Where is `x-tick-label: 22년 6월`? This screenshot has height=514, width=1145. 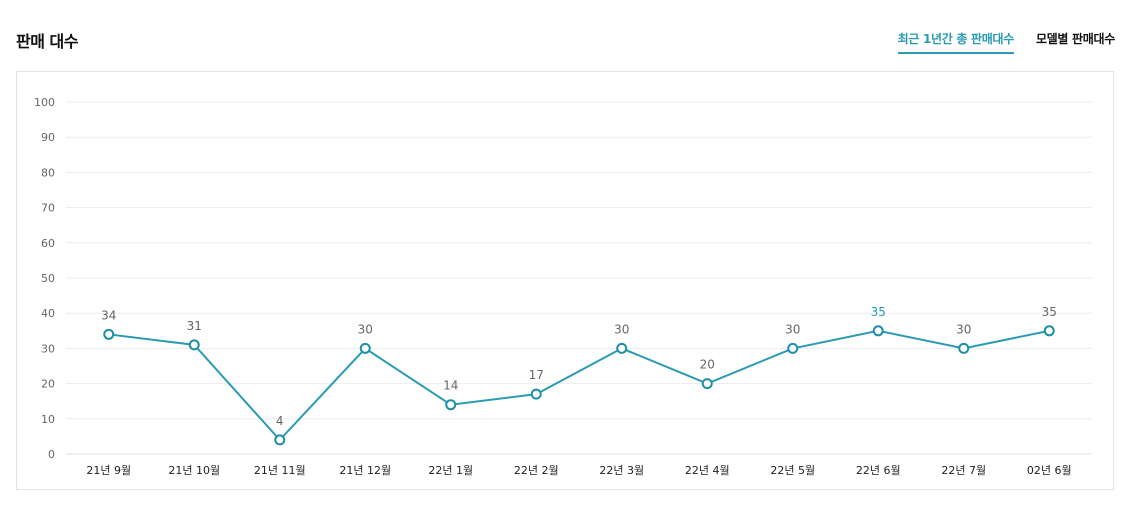
x-tick-label: 22년 6월 is located at coordinates (878, 470).